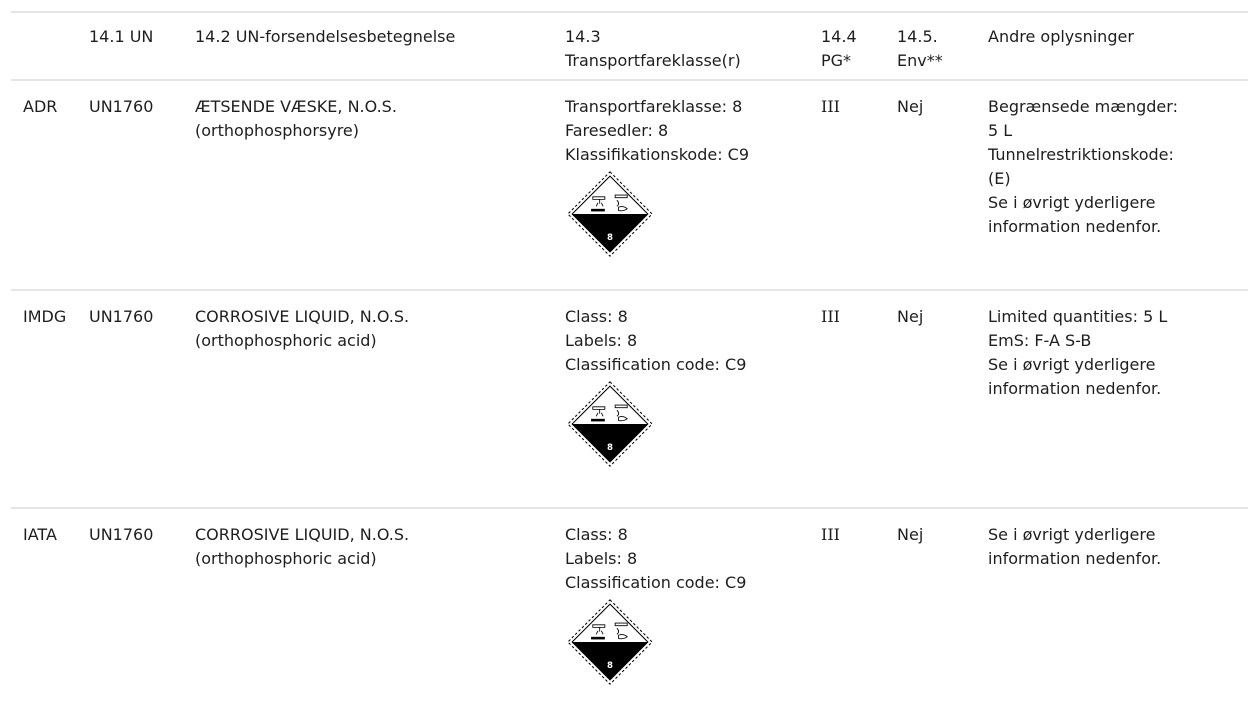  I want to click on header-un-number: 14.1 UN, so click(130, 47).